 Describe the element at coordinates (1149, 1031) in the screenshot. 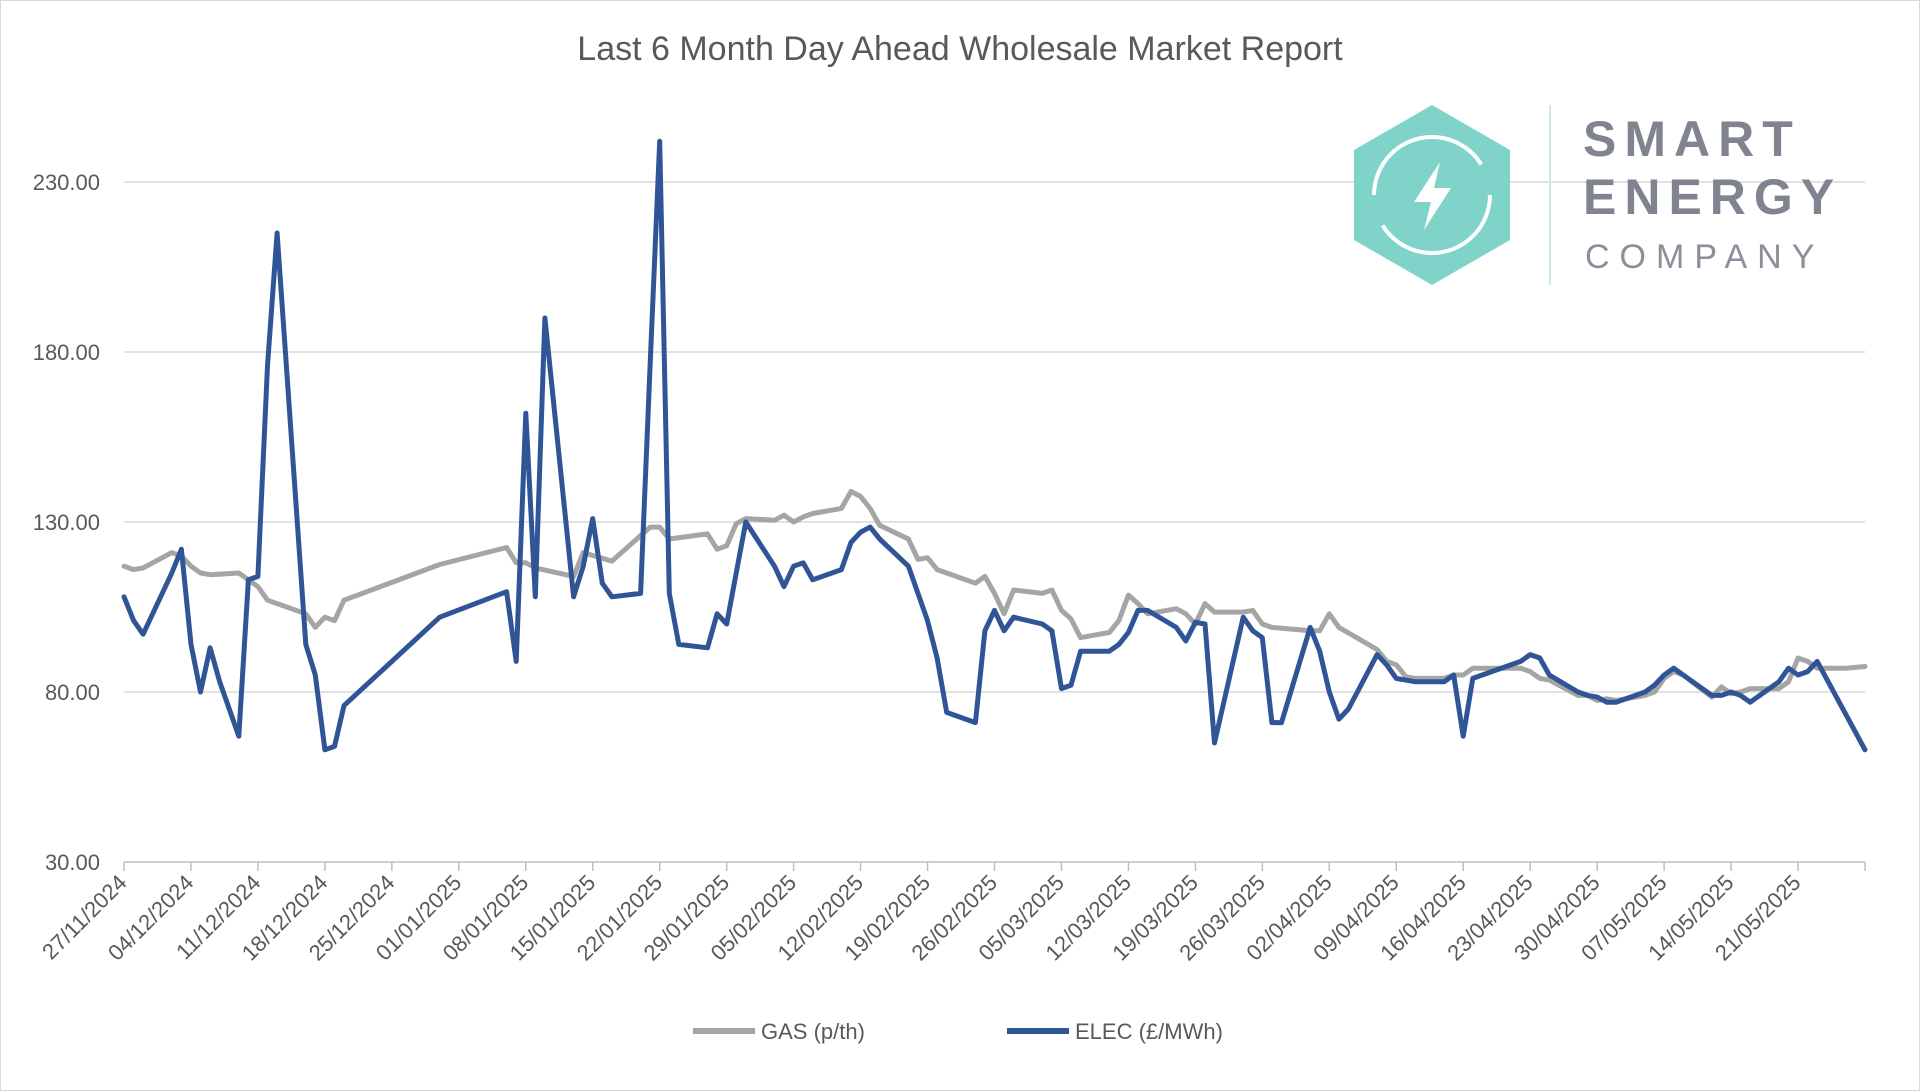

I see `legend-label-elec: ELEC (£/MWh)` at that location.